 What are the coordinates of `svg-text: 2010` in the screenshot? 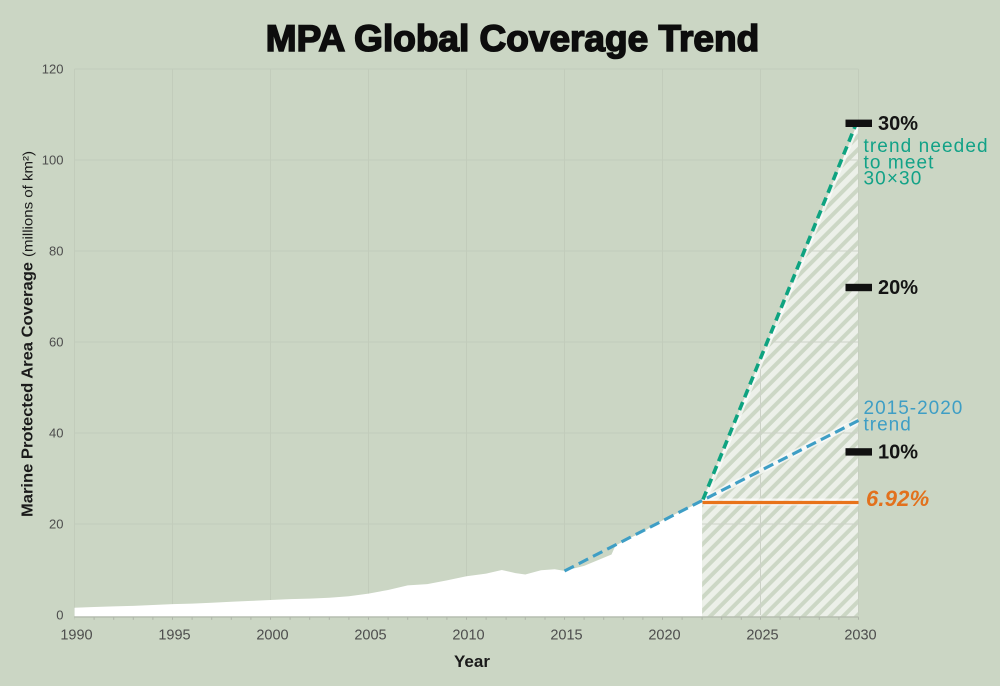 It's located at (468, 636).